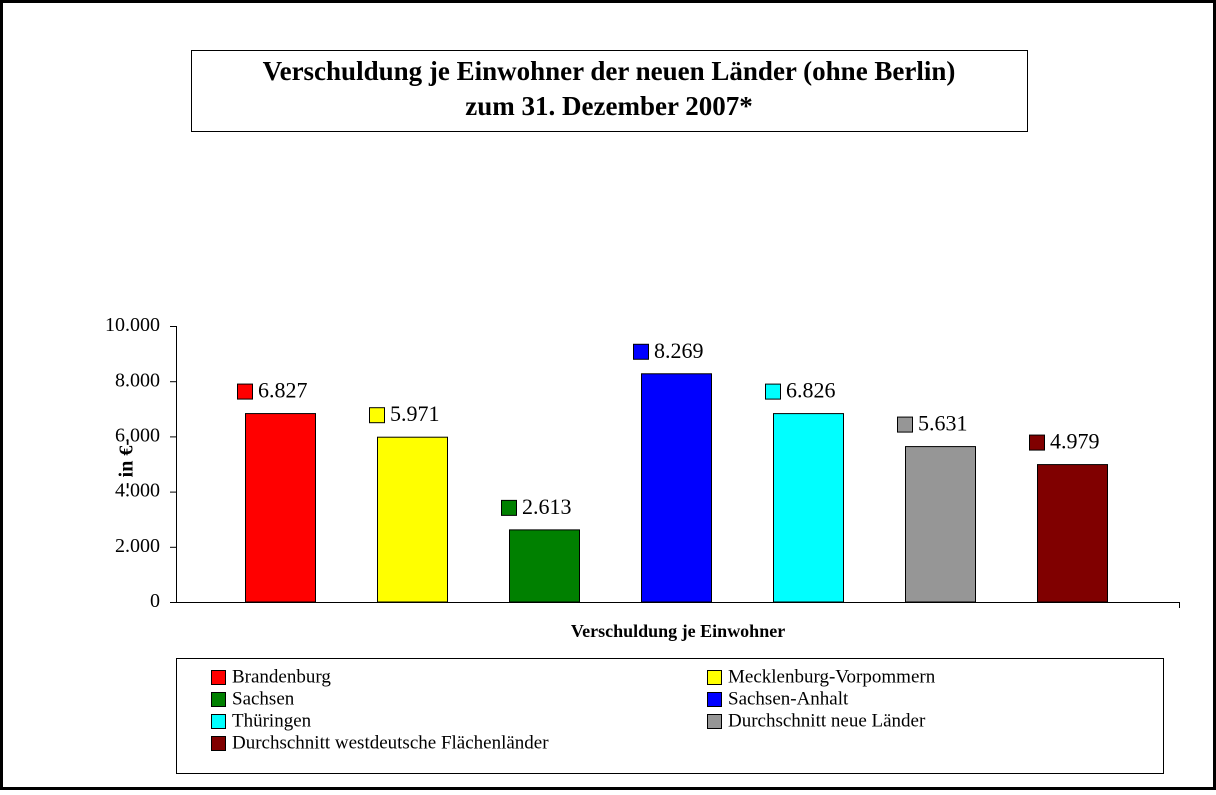 This screenshot has width=1216, height=795. I want to click on legend-label: Thüringen, so click(272, 720).